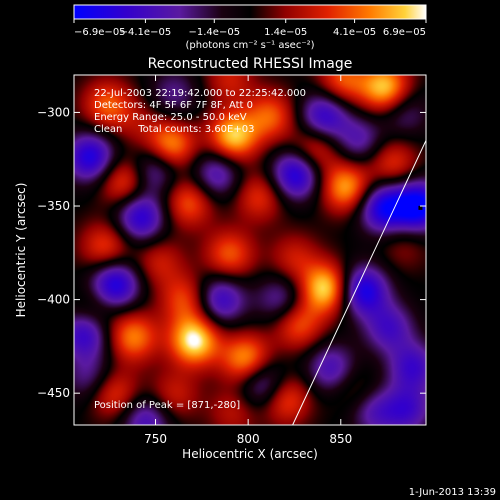  What do you see at coordinates (404, 32) in the screenshot?
I see `colorbar-tick-label: 6.9e−05` at bounding box center [404, 32].